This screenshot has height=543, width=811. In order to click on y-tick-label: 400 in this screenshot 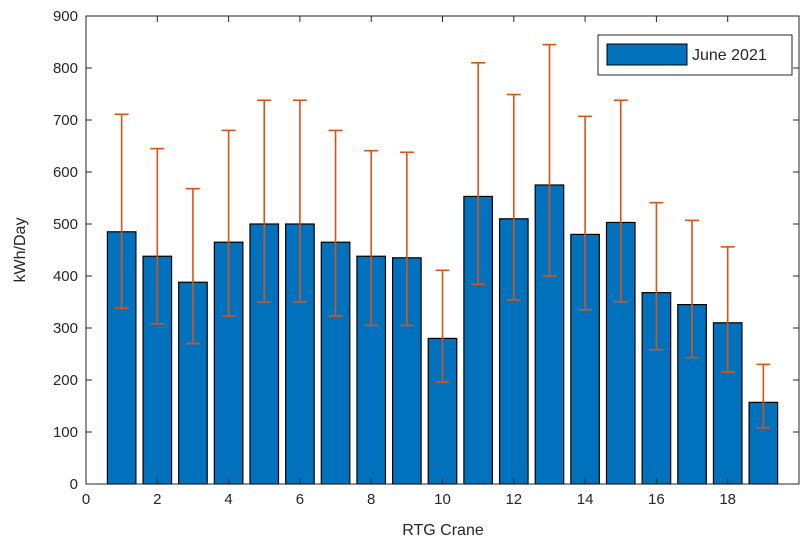, I will do `click(65, 276)`.